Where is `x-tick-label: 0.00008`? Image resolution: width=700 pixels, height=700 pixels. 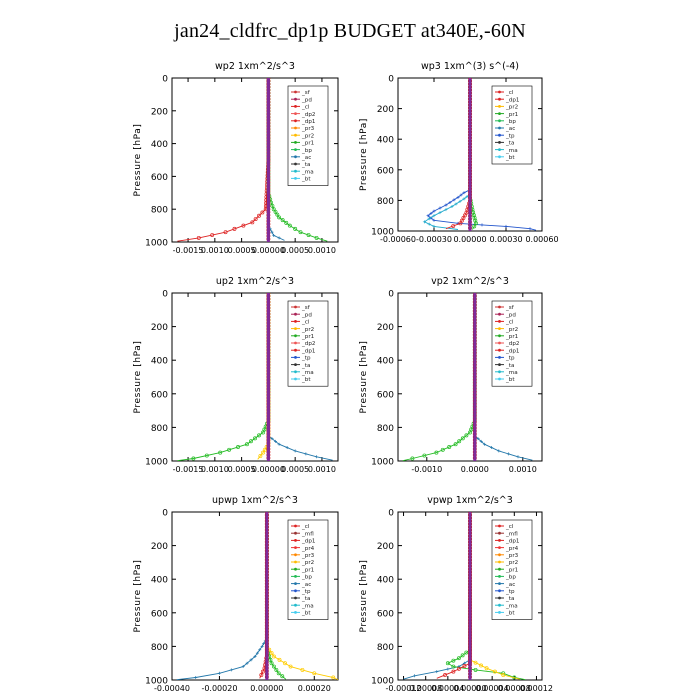
x-tick-label: 0.00008 is located at coordinates (425, 688).